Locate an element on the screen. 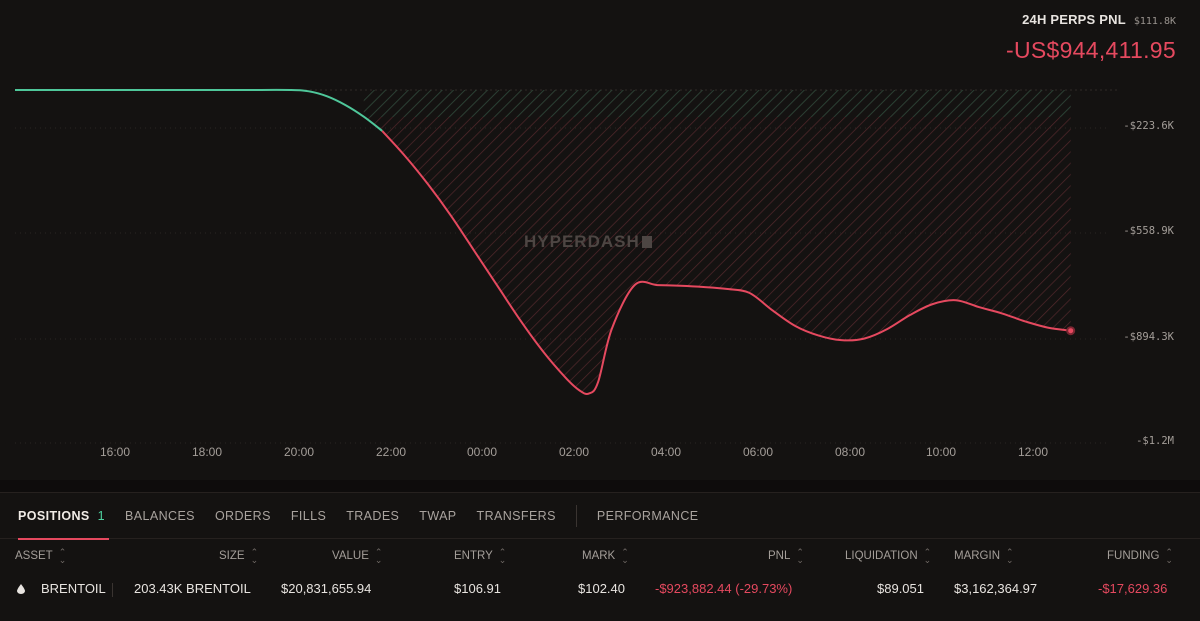 The width and height of the screenshot is (1200, 621). current-point is located at coordinates (1071, 331).